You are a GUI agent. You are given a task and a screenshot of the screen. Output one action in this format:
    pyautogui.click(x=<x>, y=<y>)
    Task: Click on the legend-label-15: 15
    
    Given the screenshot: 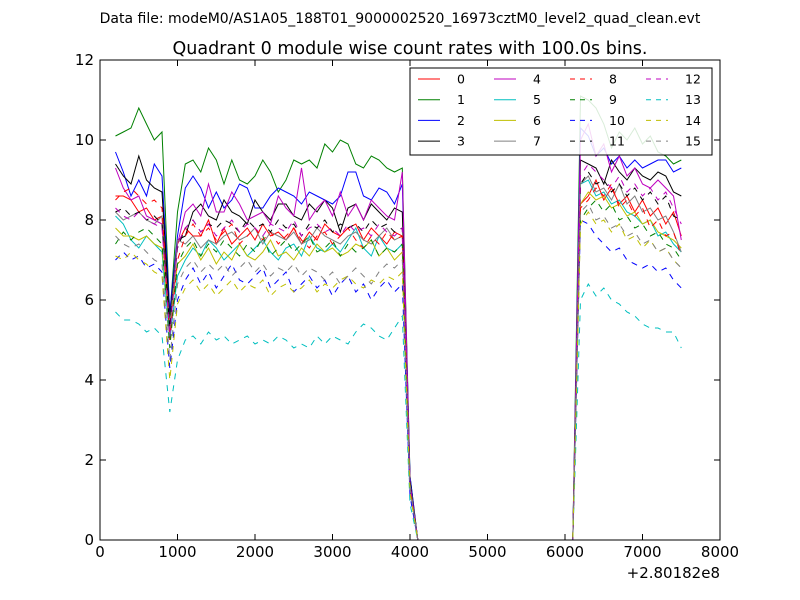 What is the action you would take?
    pyautogui.click(x=693, y=141)
    